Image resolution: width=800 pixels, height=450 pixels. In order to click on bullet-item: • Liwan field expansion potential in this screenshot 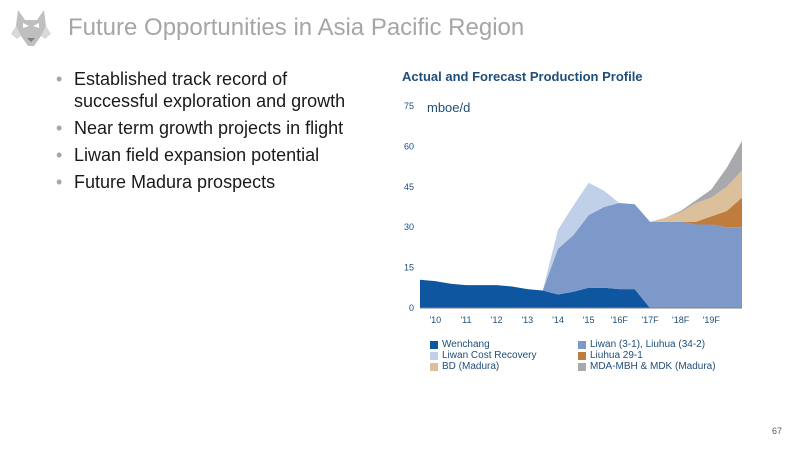, I will do `click(214, 155)`.